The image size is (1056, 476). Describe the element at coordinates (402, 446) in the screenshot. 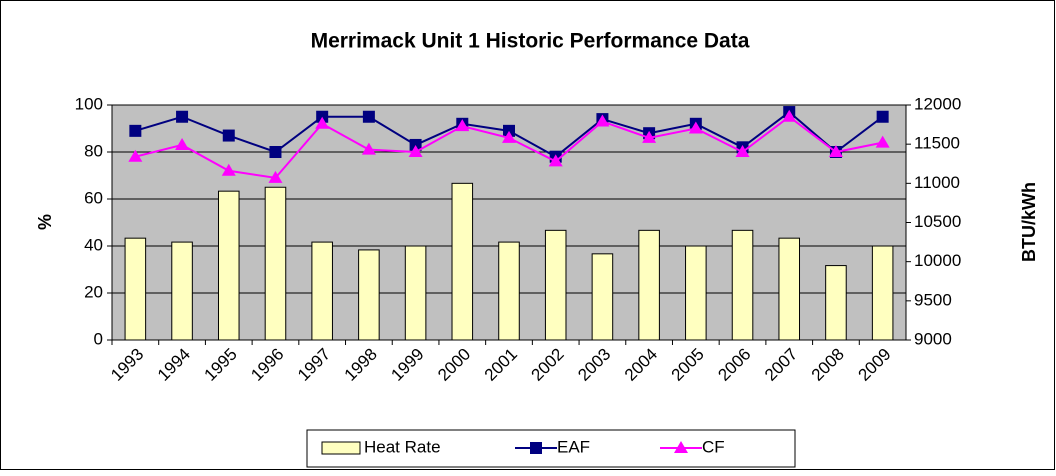

I see `legend-label: Heat Rate` at that location.